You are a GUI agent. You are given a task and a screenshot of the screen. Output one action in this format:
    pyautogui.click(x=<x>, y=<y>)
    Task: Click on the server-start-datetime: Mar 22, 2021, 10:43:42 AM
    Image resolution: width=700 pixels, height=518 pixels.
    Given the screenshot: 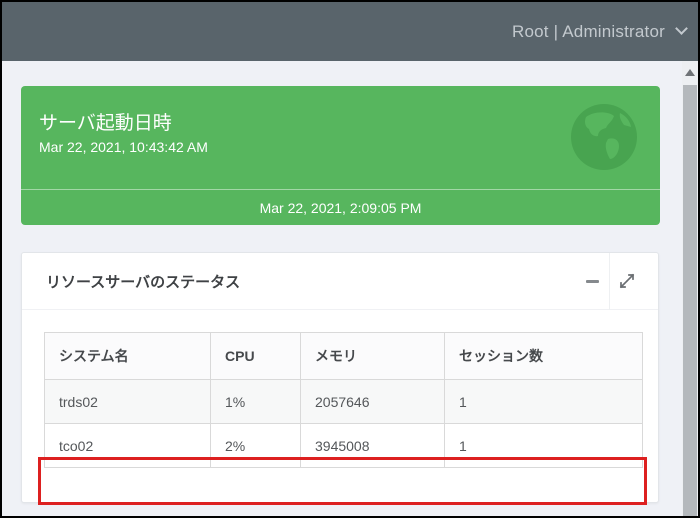 What is the action you would take?
    pyautogui.click(x=123, y=147)
    